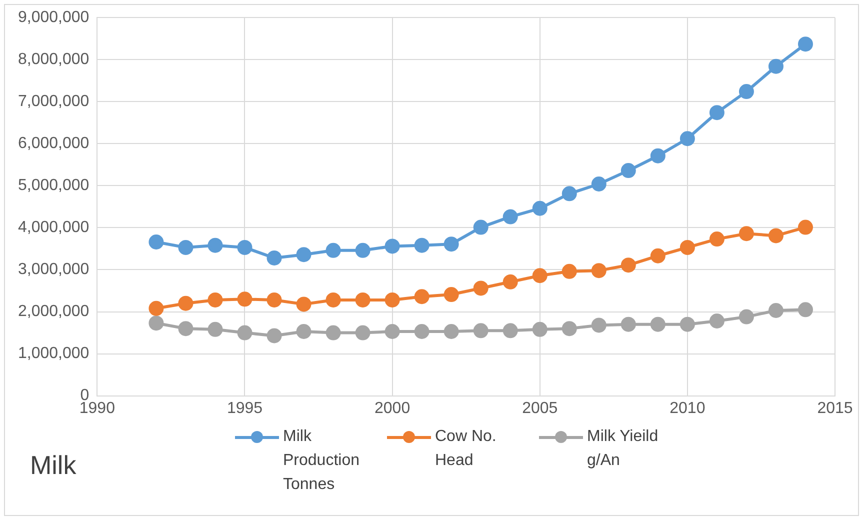 The image size is (865, 521). What do you see at coordinates (688, 408) in the screenshot?
I see `x-tick-label: 2010` at bounding box center [688, 408].